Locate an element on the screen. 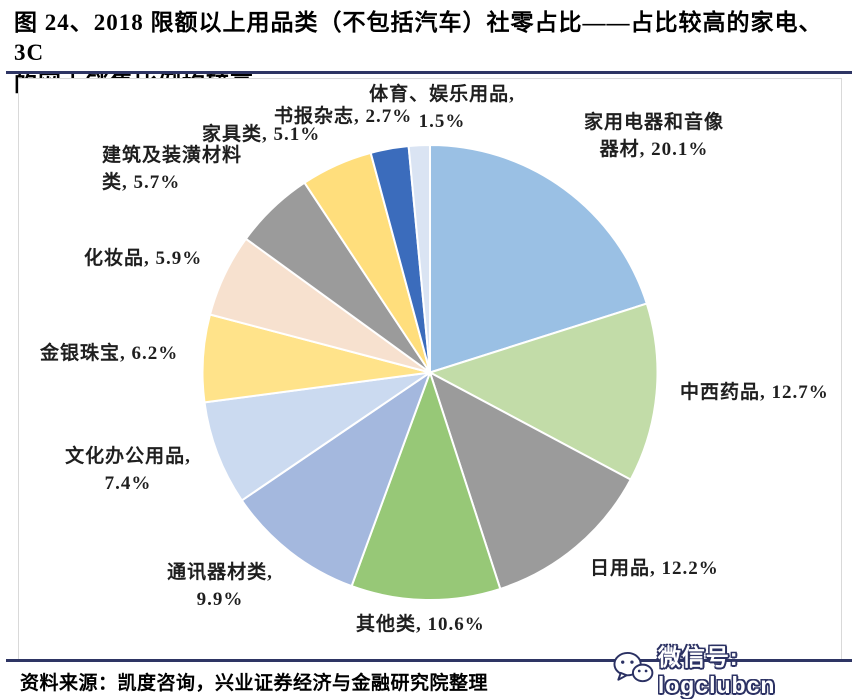  pie-label-daily-goods: 日用品, 12.2% is located at coordinates (654, 568).